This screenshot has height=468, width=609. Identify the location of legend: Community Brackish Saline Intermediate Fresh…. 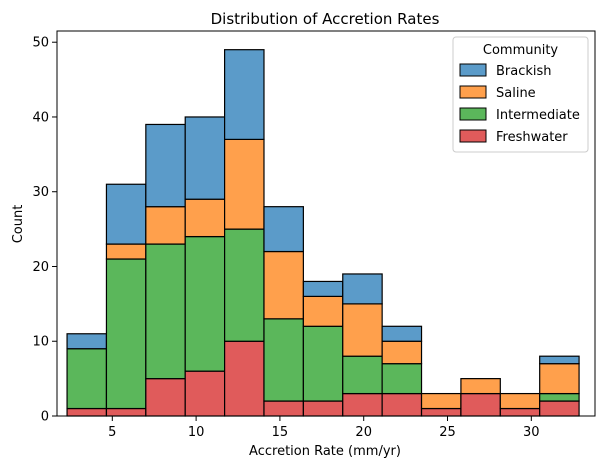
(520, 94).